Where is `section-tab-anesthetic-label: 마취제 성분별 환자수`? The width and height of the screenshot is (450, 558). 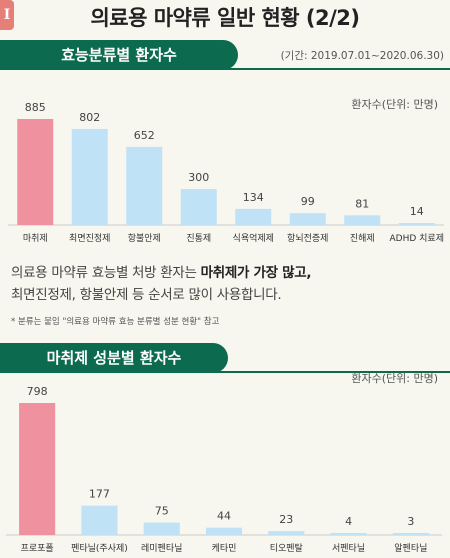 section-tab-anesthetic-label: 마취제 성분별 환자수 is located at coordinates (114, 358).